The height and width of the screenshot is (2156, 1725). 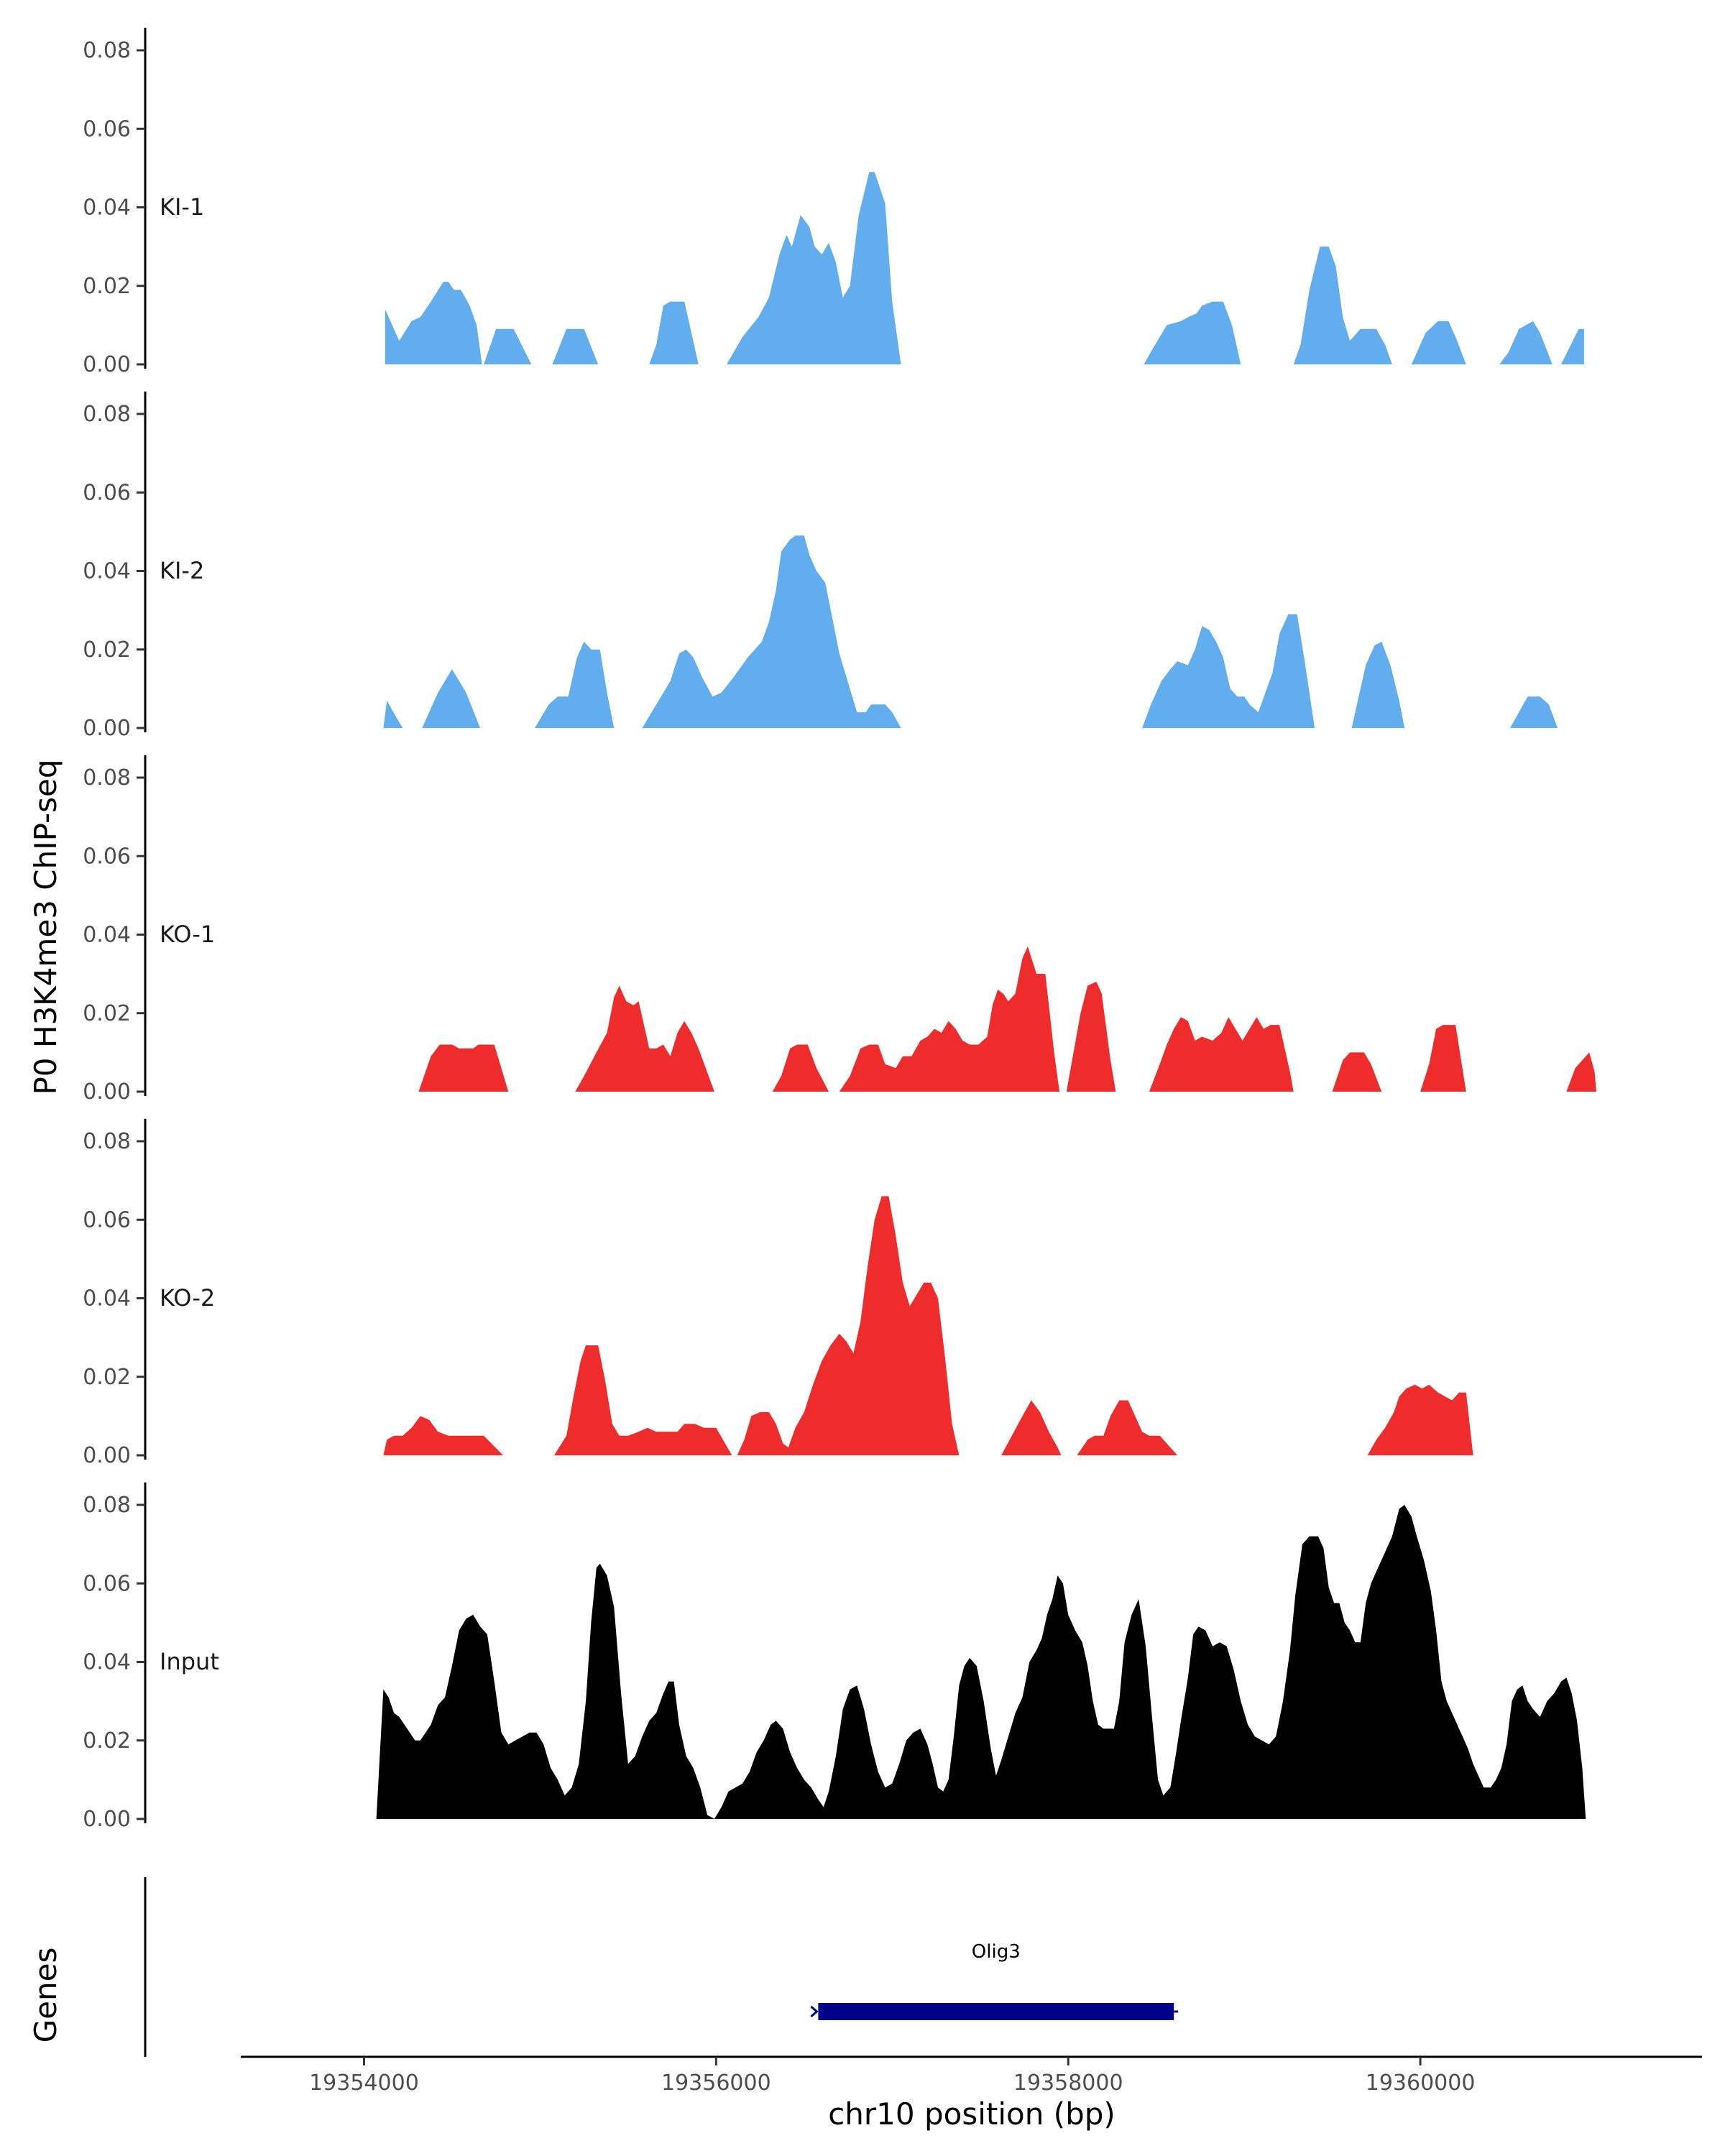 What do you see at coordinates (45, 1996) in the screenshot?
I see `genes-track-title: Genes` at bounding box center [45, 1996].